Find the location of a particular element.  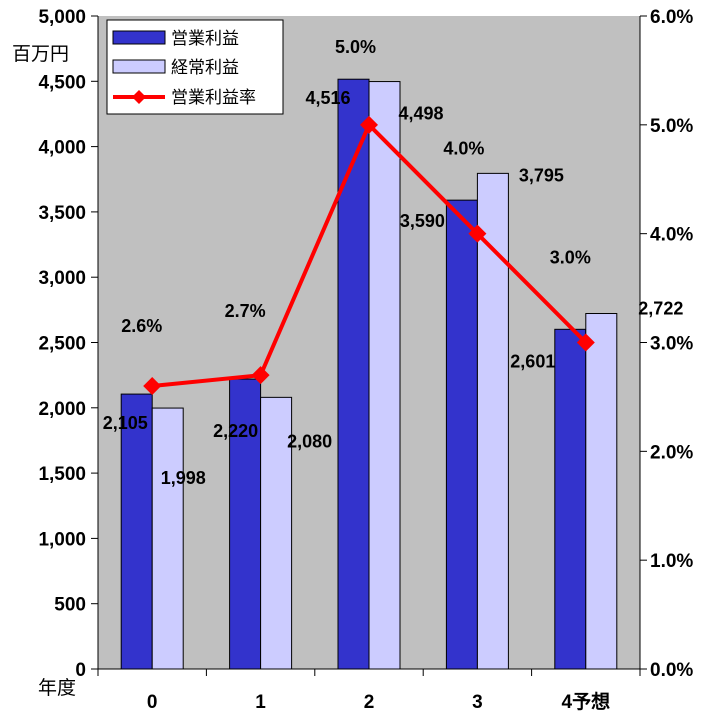

x-tick-label-4: 4予想 is located at coordinates (586, 701).